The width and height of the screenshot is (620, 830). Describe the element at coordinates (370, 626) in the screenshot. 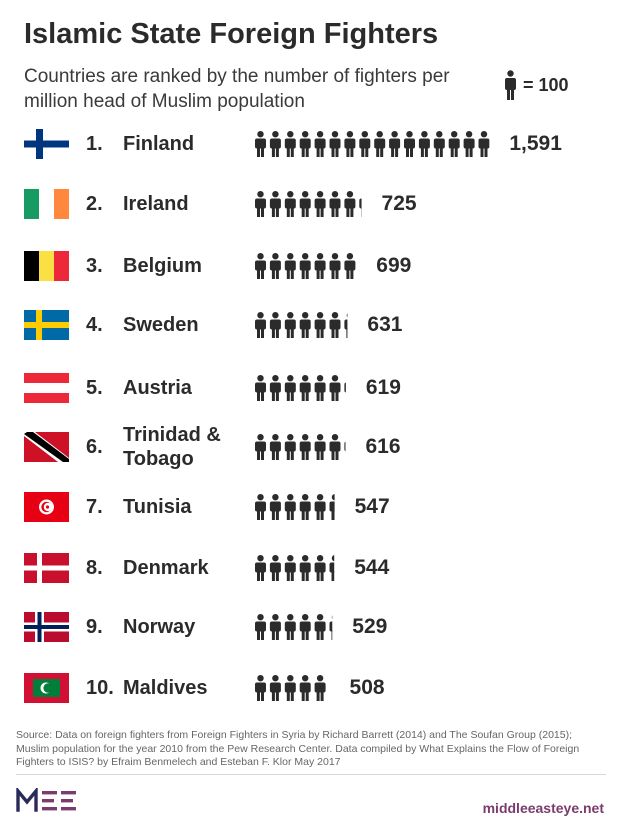

I see `value-label: 529` at that location.